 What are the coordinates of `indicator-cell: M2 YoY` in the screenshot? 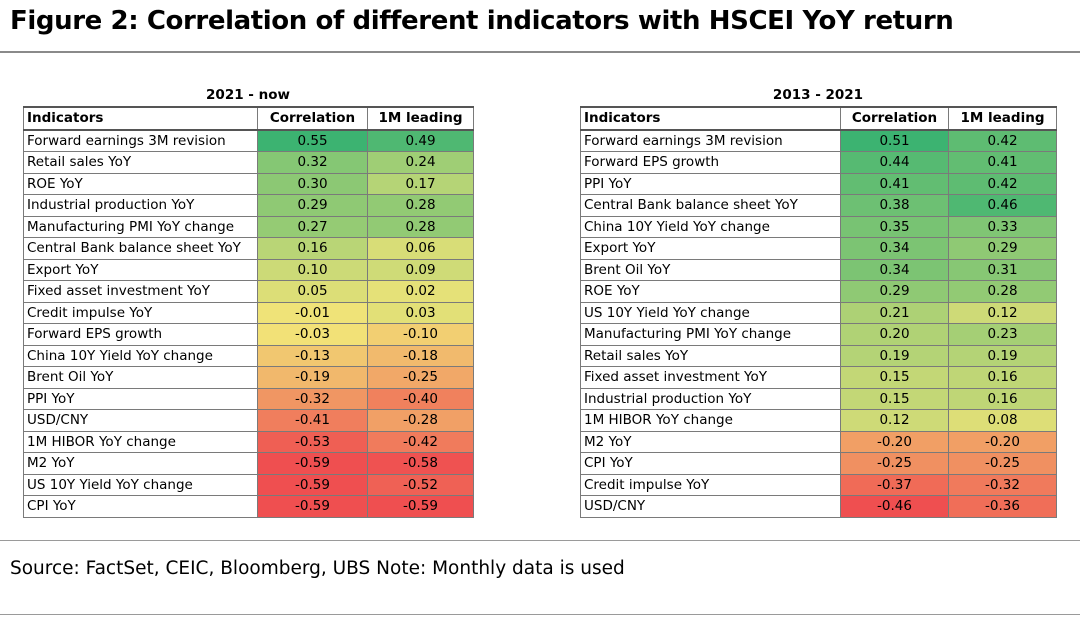 It's located at (710, 441).